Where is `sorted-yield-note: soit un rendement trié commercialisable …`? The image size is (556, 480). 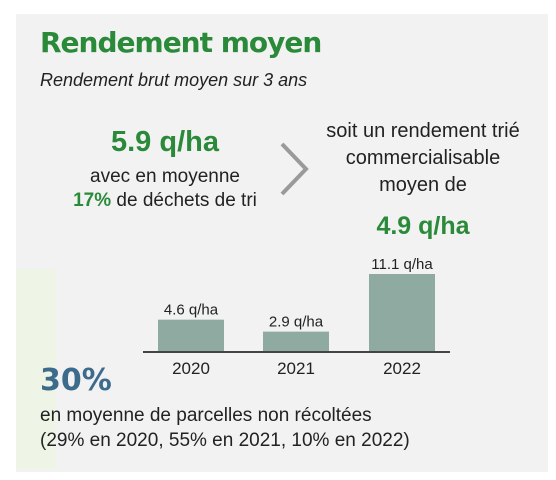
sorted-yield-note: soit un rendement trié commercialisable … is located at coordinates (423, 158).